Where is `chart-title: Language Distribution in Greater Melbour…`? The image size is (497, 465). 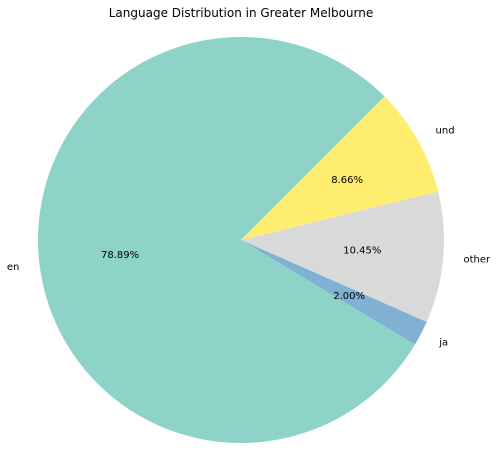
chart-title: Language Distribution in Greater Melbour… is located at coordinates (241, 13).